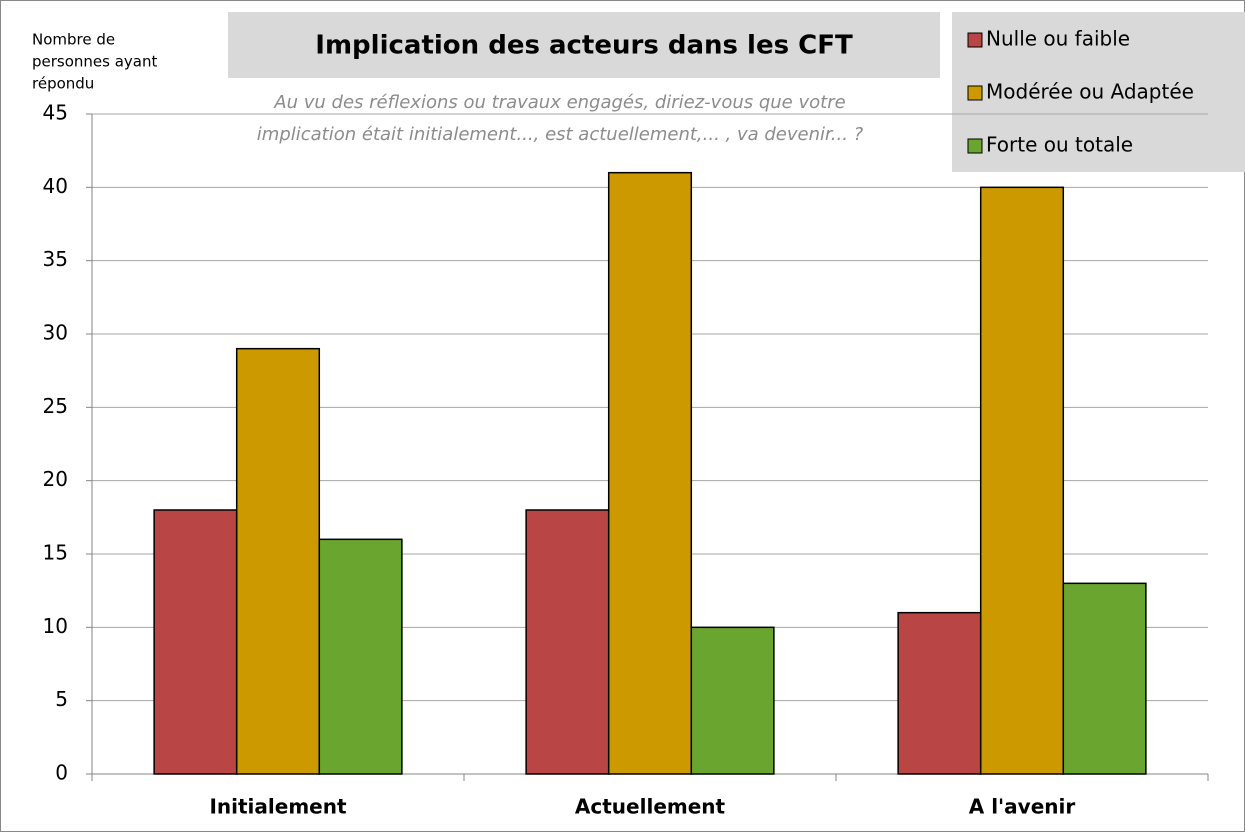  I want to click on x-tick-label: Actuellement, so click(650, 807).